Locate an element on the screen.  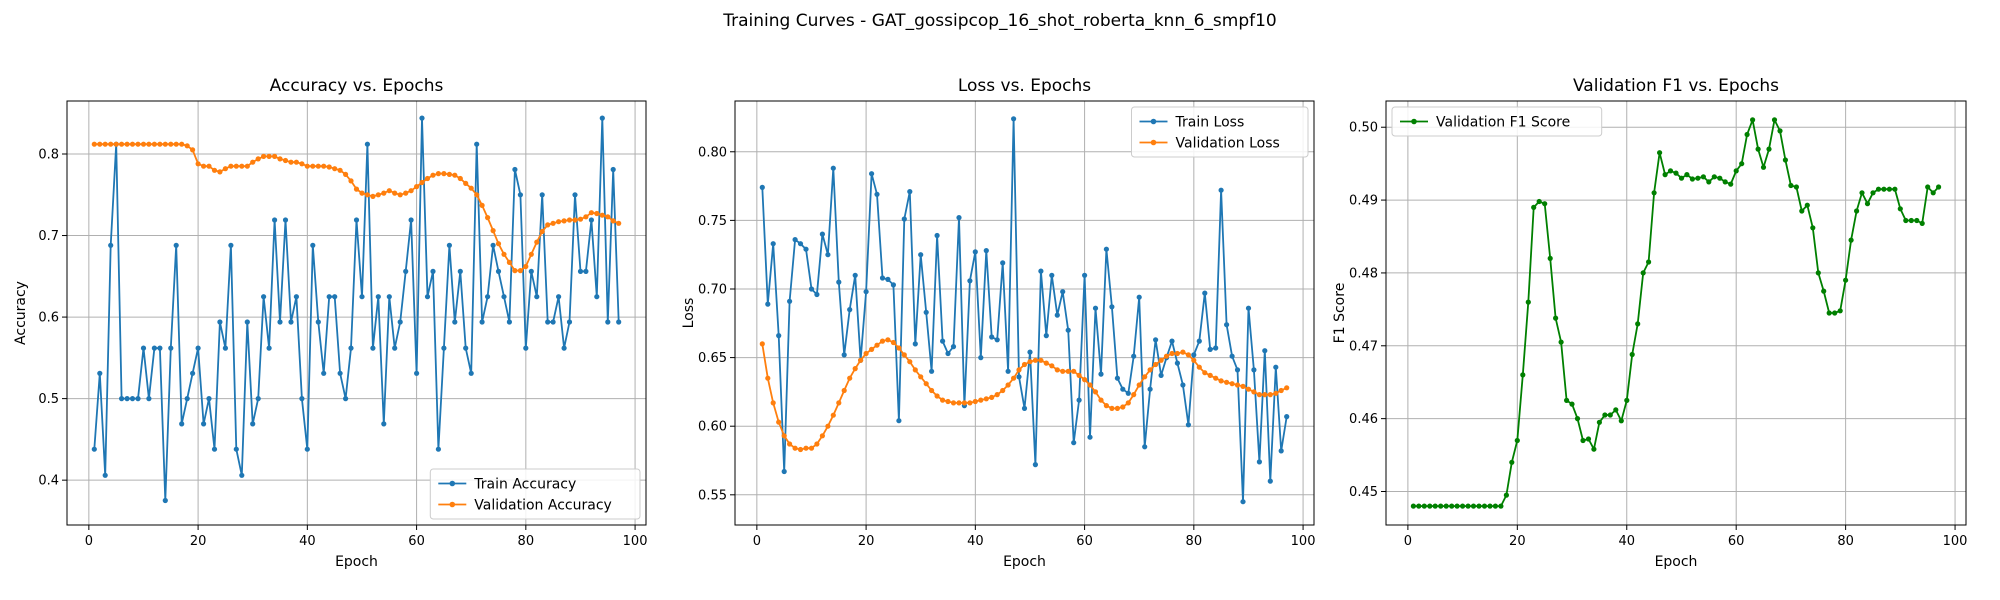
loss-xtick-label-100: 100 is located at coordinates (1303, 541).